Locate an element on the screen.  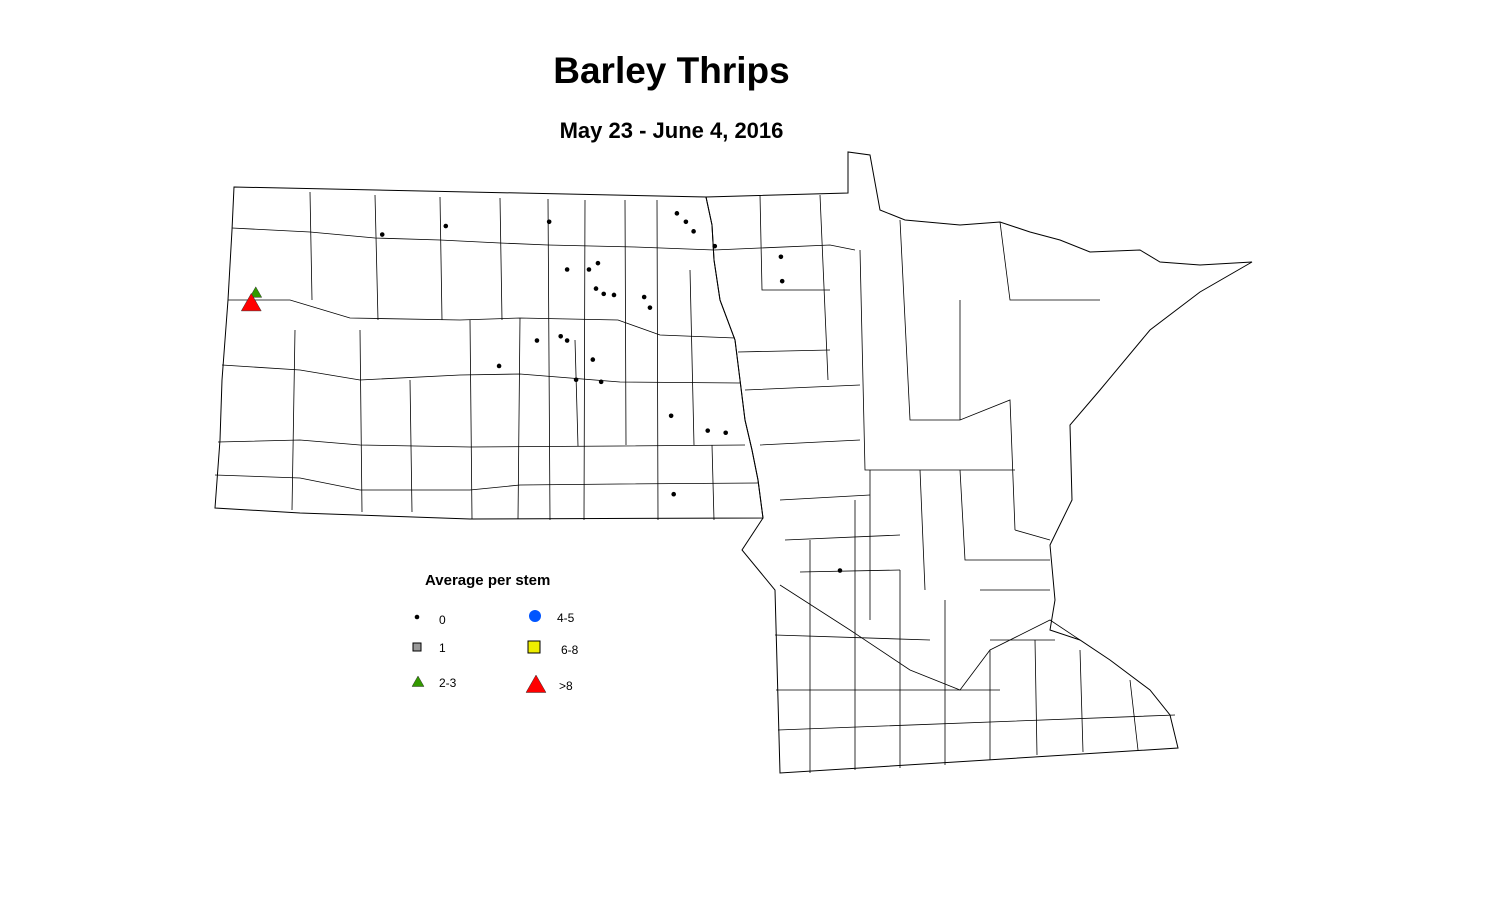
legend-label-4-5: 4-5 is located at coordinates (566, 618).